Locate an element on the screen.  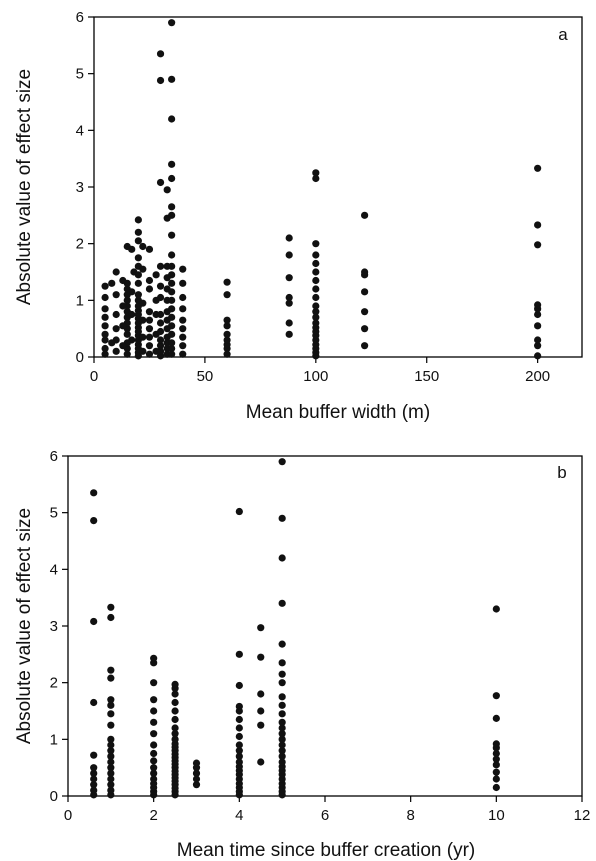
y-tick-label-b-0: 0 is located at coordinates (54, 796).